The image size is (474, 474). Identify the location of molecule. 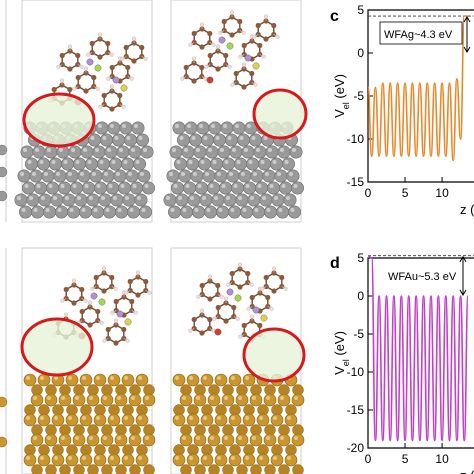
(98, 72).